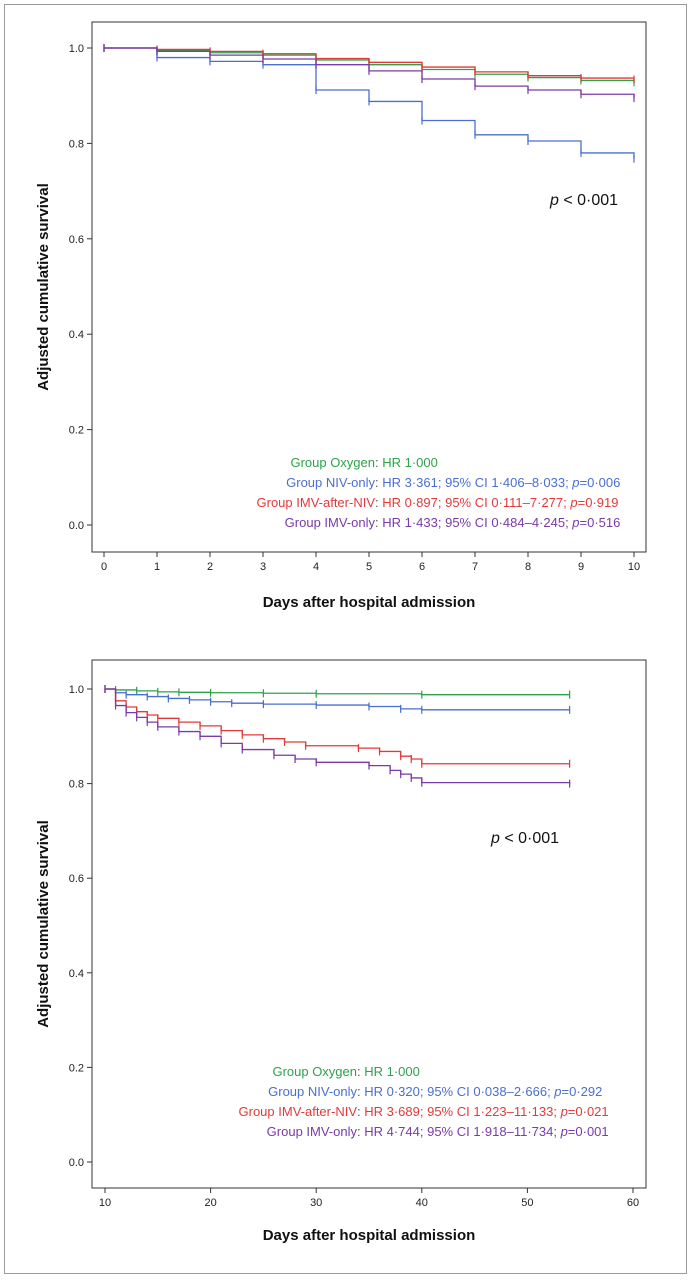  I want to click on legend-stat-text: : HR 3·689; 95% CI 1·223–11·133; p=0·021, so click(483, 1111).